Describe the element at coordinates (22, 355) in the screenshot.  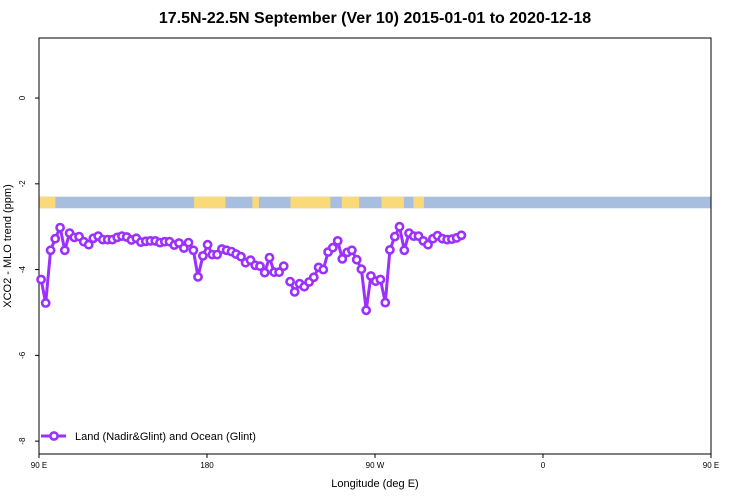
I see `y-tick-label: -6` at that location.